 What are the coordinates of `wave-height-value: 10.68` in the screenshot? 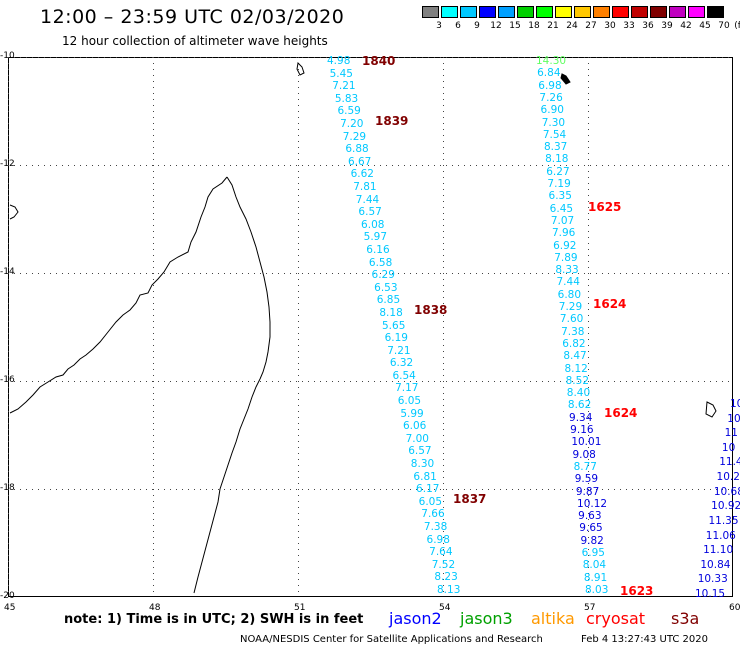 It's located at (726, 491).